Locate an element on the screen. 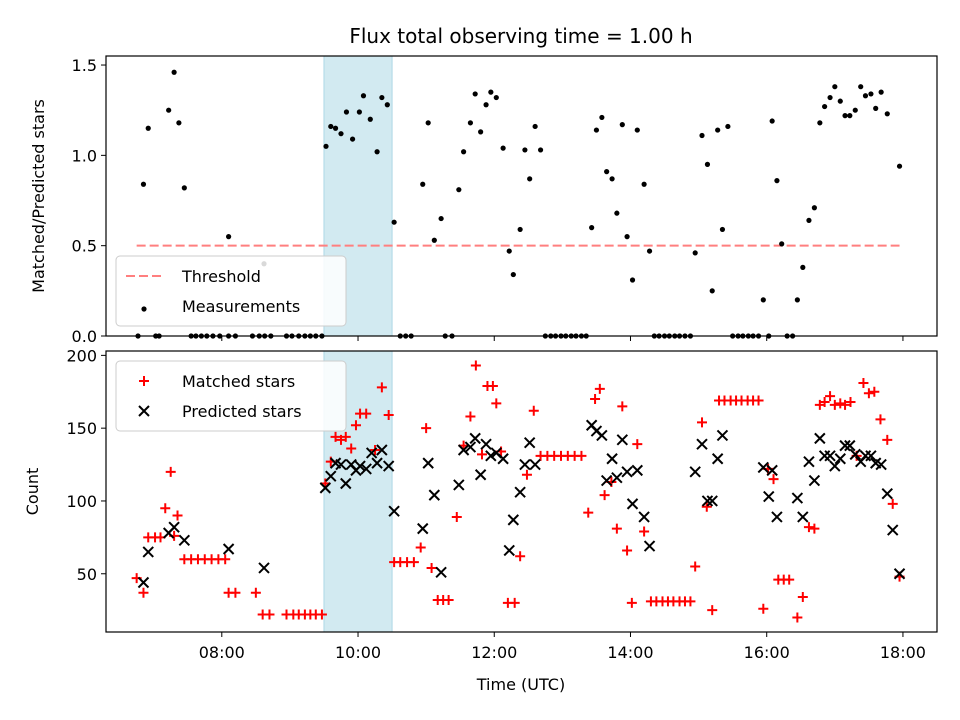  legend-predicted-swatch is located at coordinates (144, 411).